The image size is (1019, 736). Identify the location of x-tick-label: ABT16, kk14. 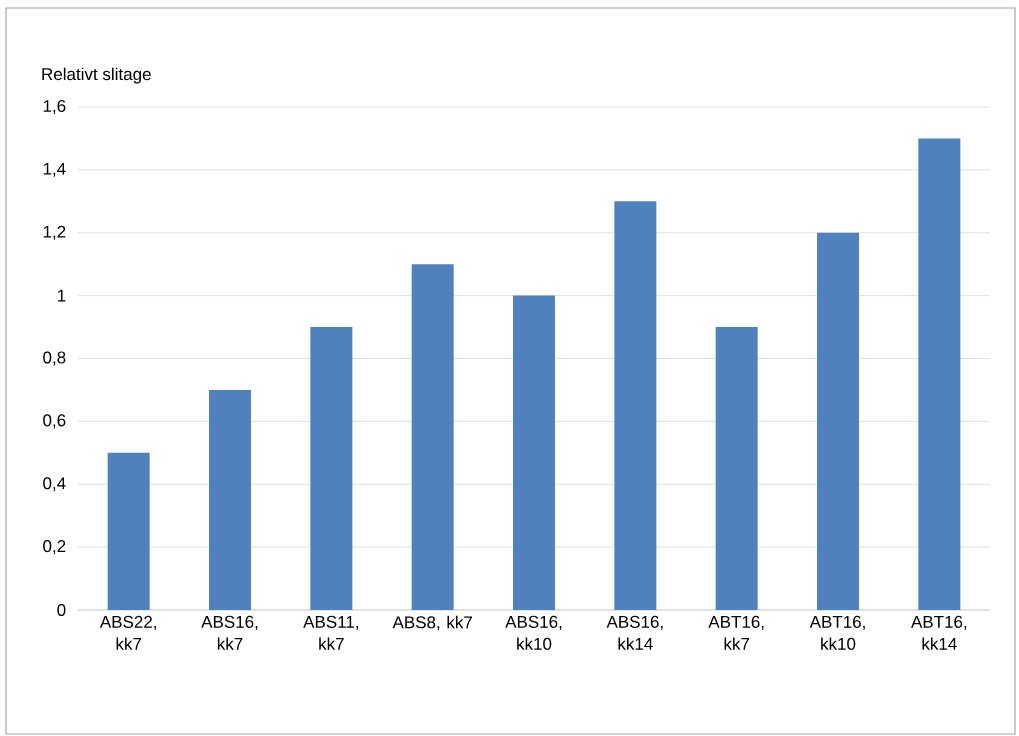
(939, 632).